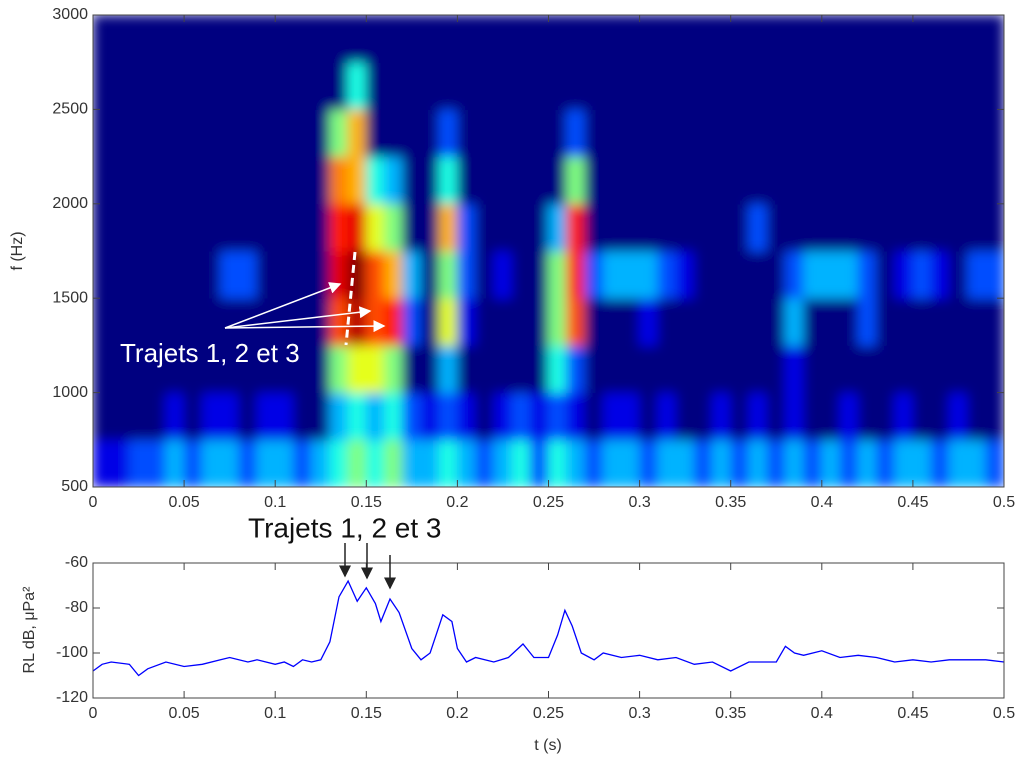 This screenshot has height=762, width=1022. I want to click on x-tick-label: 0.35, so click(730, 713).